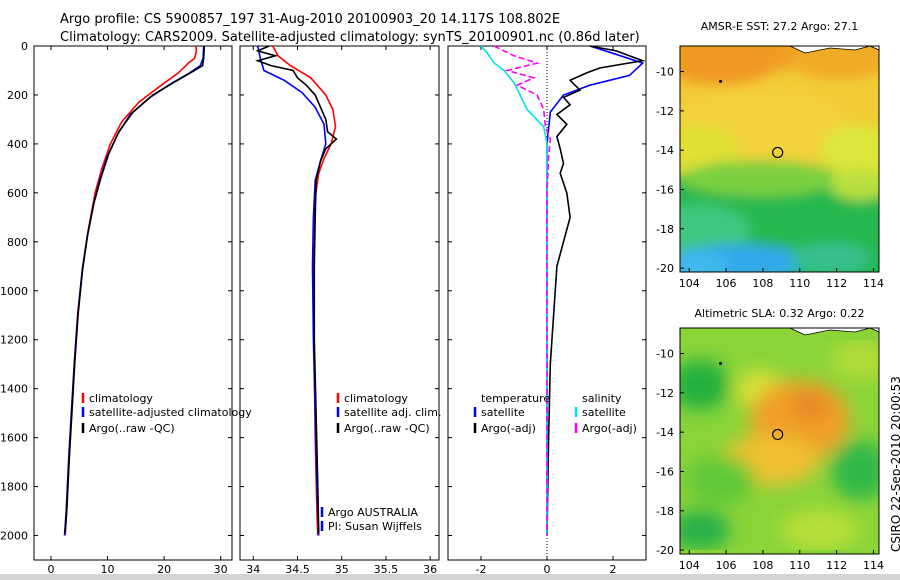 The image size is (900, 580). I want to click on sst-map-xtick-label: 110, so click(799, 283).